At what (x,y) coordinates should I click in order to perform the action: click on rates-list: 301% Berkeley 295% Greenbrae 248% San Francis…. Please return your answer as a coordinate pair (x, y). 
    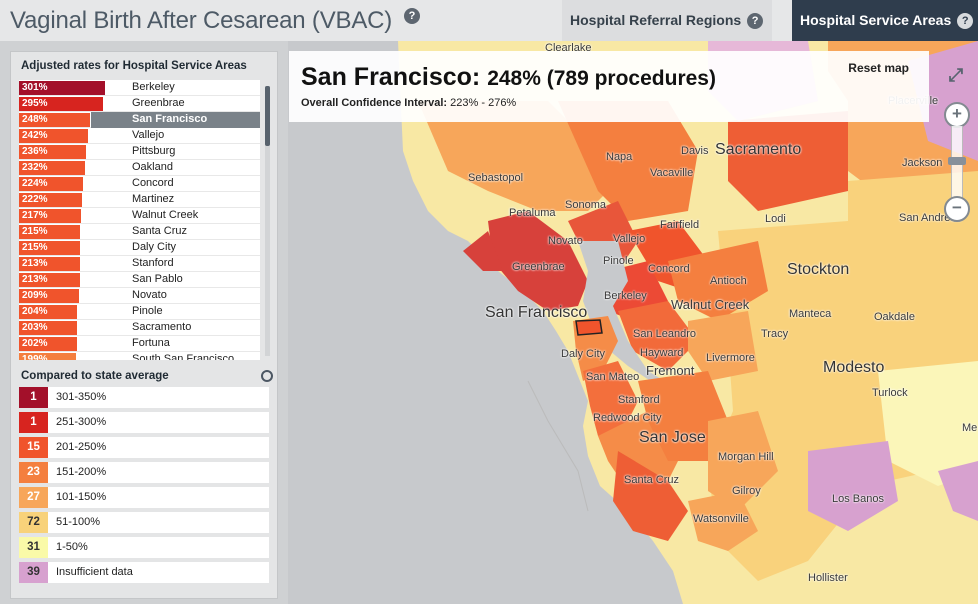
    Looking at the image, I should click on (139, 220).